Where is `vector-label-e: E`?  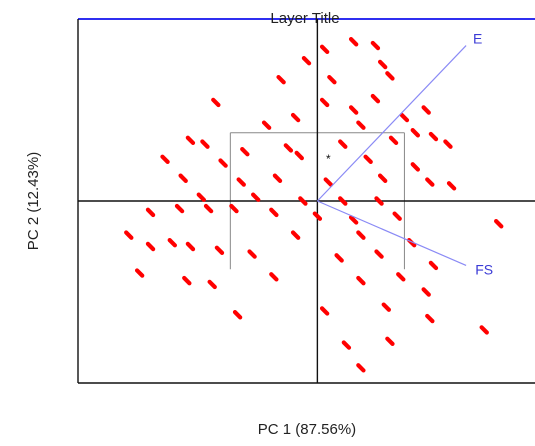 vector-label-e: E is located at coordinates (477, 38).